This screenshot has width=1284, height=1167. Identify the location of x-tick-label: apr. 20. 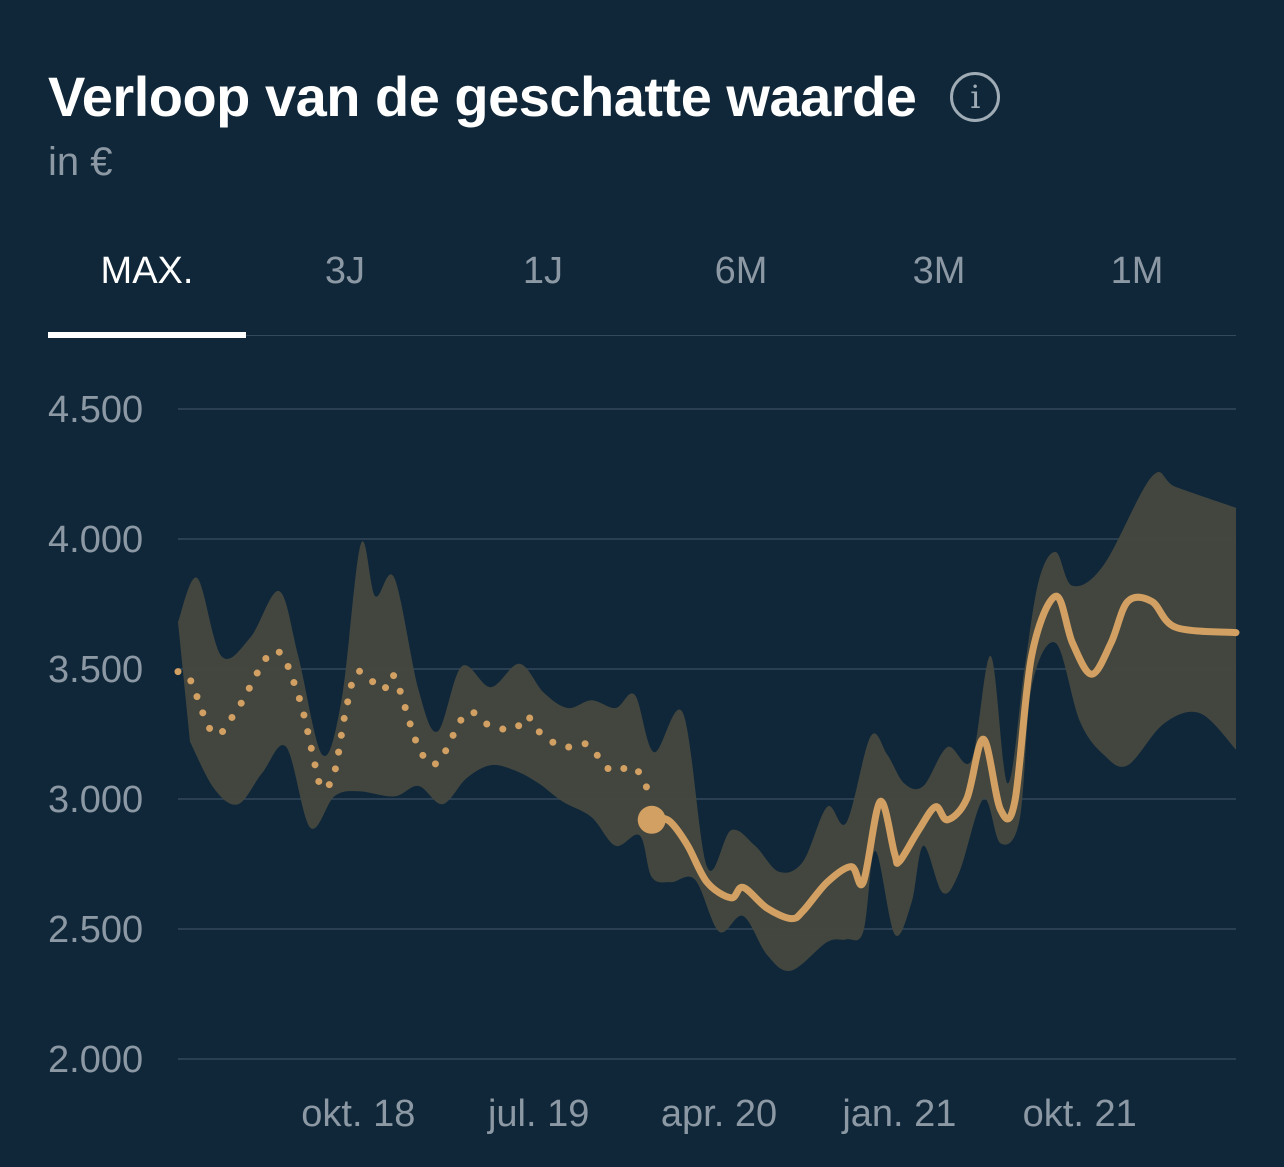
(719, 1114).